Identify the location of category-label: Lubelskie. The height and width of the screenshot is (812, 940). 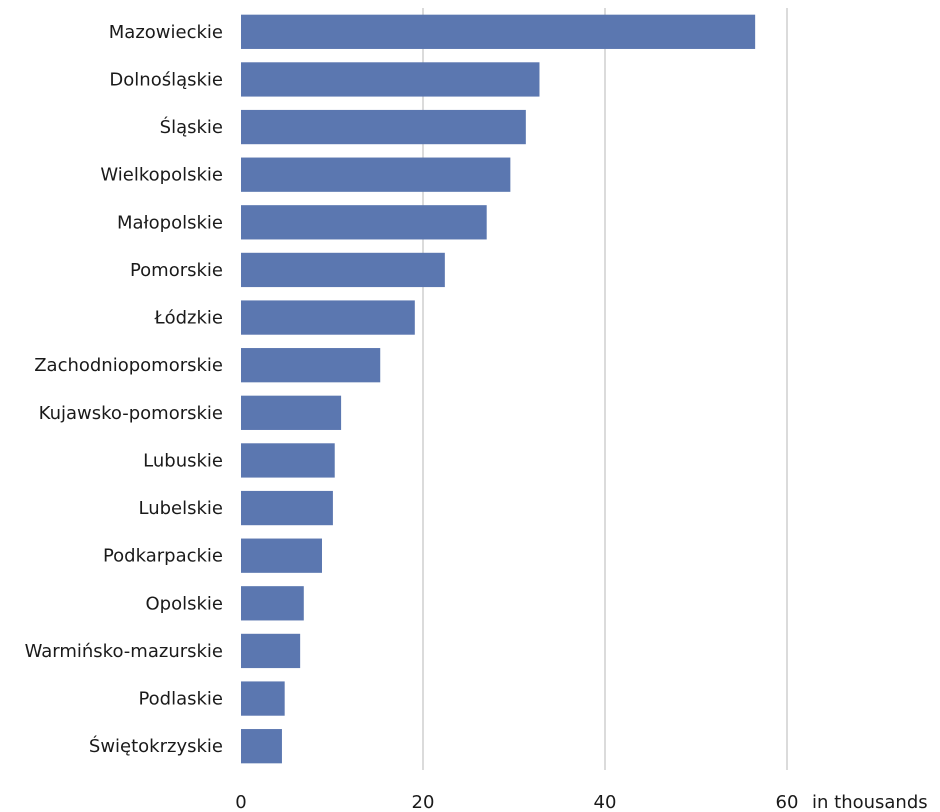
(181, 508).